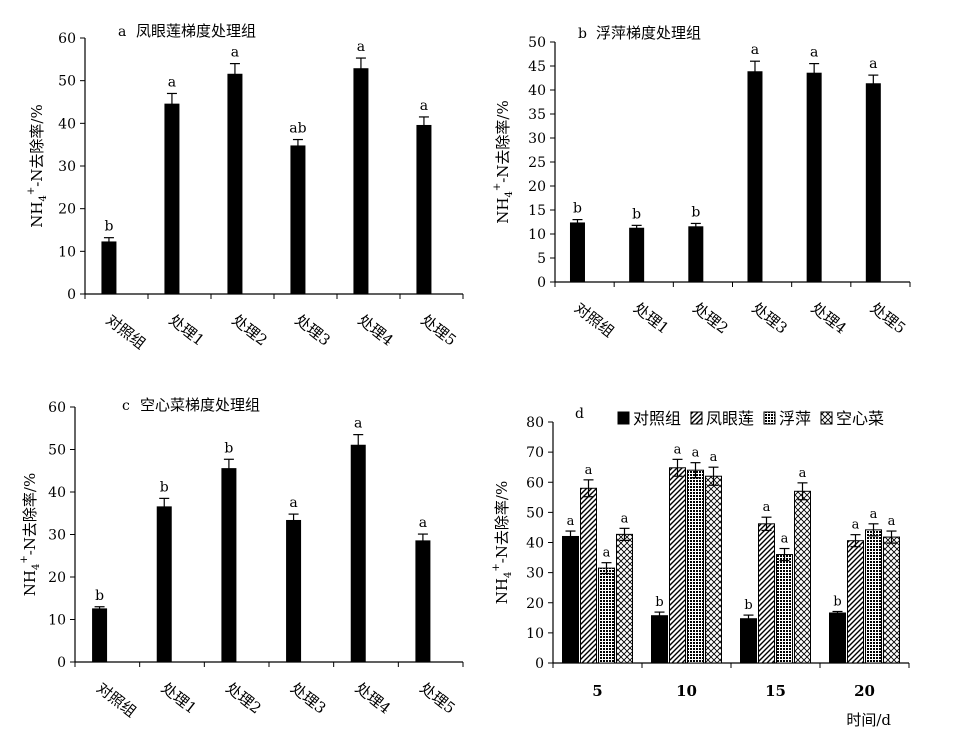  I want to click on panel-d-legend-label: 浮萍, so click(795, 418).